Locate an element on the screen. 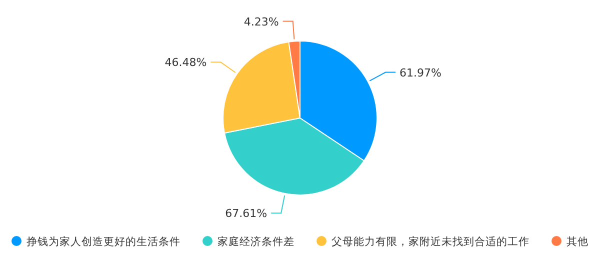  legend-label: 其他 is located at coordinates (577, 241).